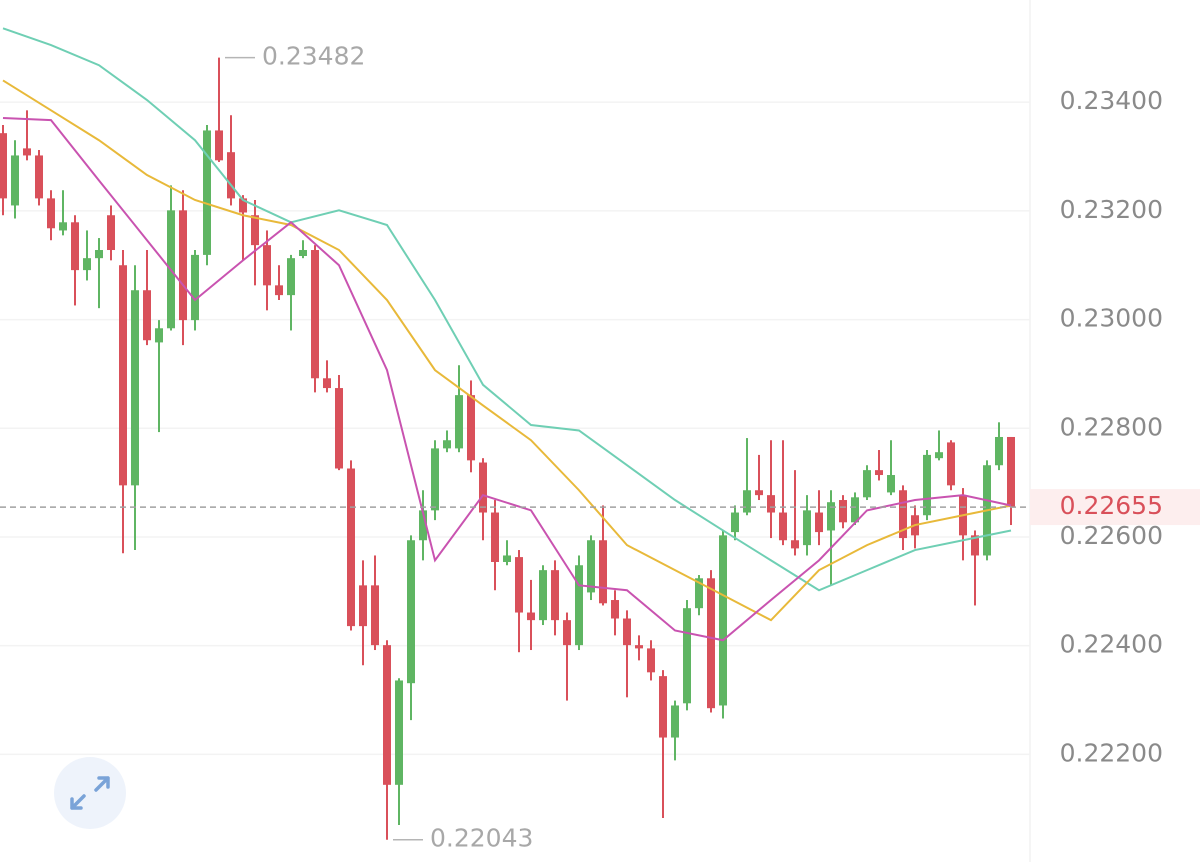  Describe the element at coordinates (1111, 100) in the screenshot. I see `y-tick-label: 0.23400` at that location.